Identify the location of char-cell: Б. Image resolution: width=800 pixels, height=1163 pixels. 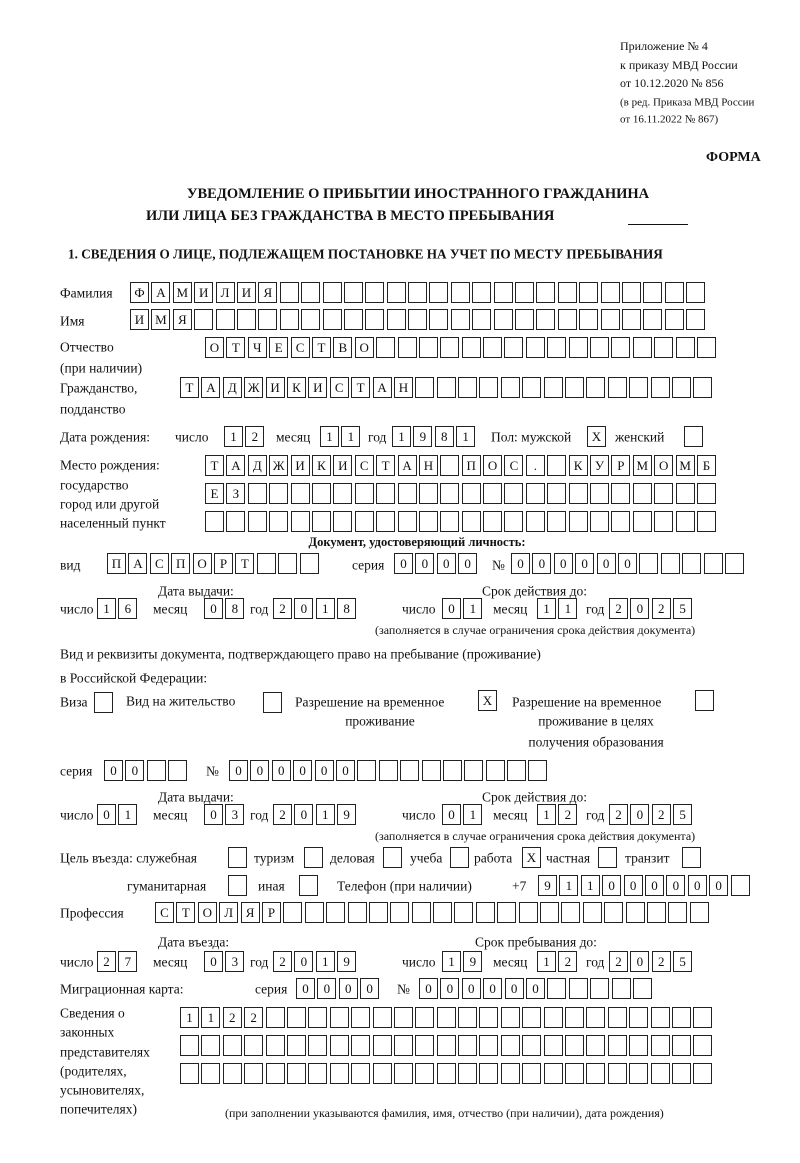
(706, 465).